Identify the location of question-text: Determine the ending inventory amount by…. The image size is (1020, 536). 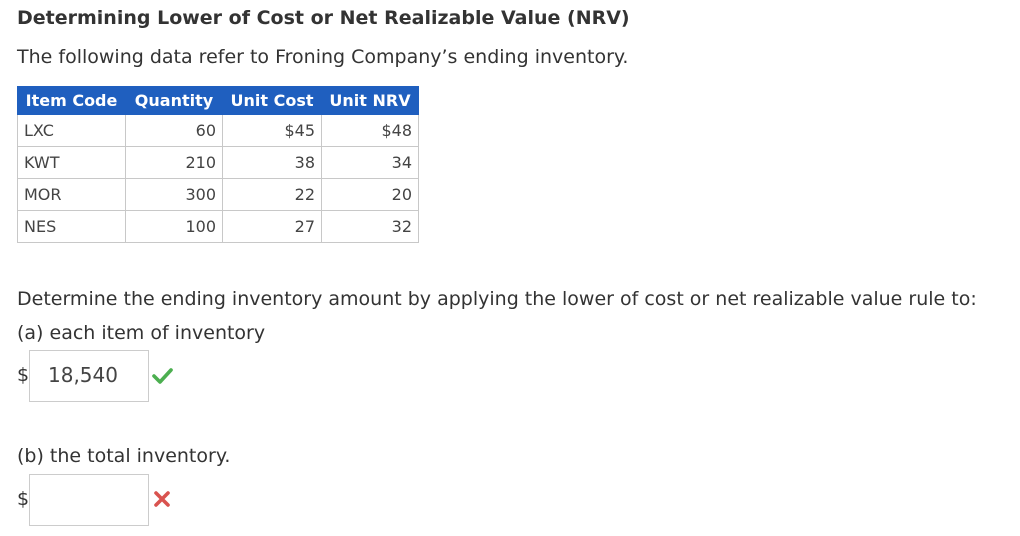
(497, 299).